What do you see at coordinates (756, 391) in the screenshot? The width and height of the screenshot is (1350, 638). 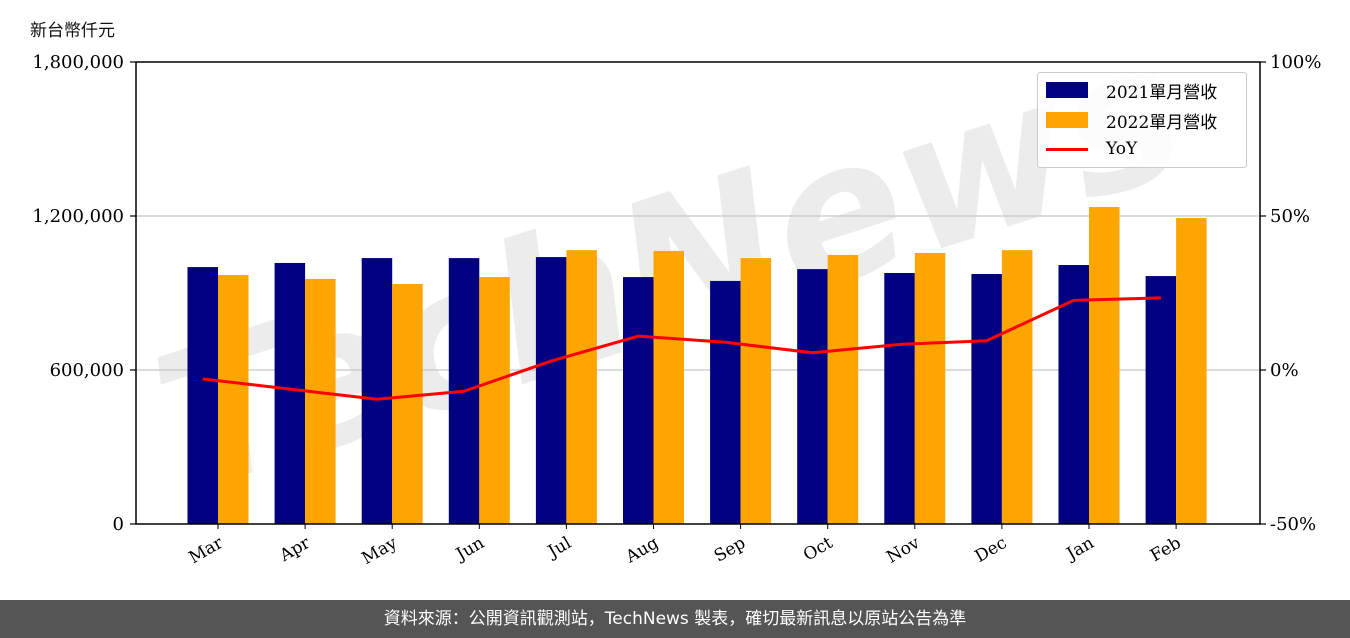 I see `bar-2022-sep` at bounding box center [756, 391].